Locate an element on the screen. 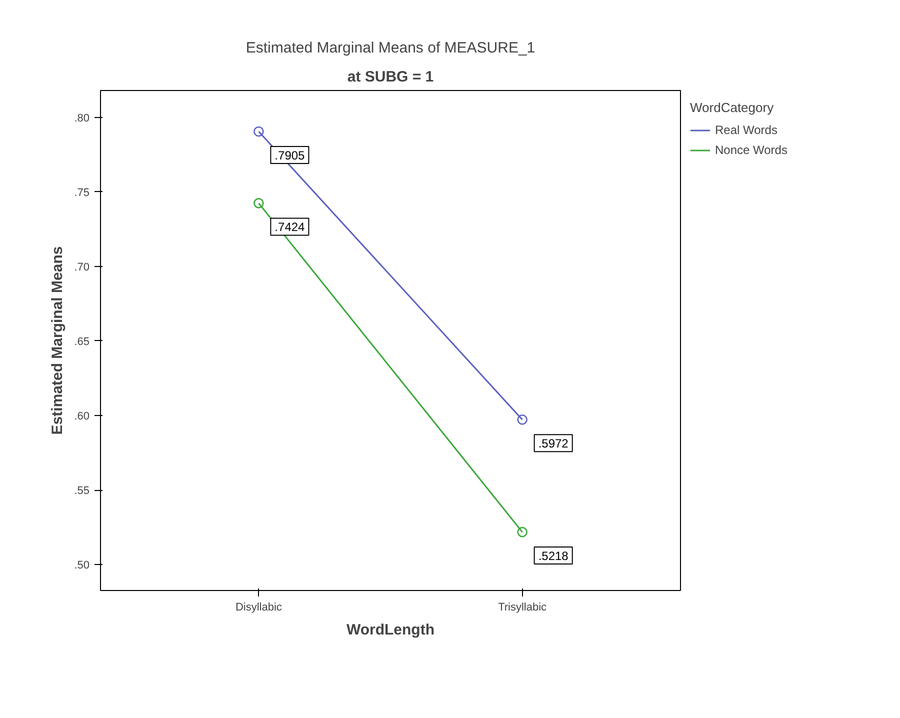 The height and width of the screenshot is (718, 900). chart-subtitle: at SUBG = 1 is located at coordinates (390, 77).